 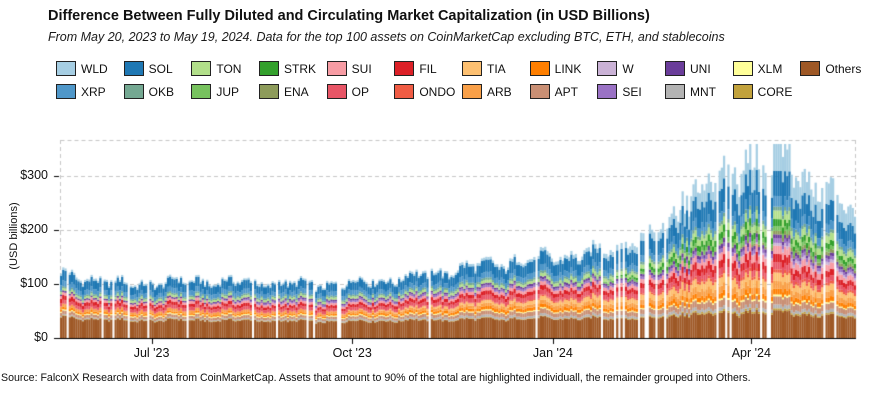 What do you see at coordinates (552, 353) in the screenshot?
I see `x-tick-label: Jan '24` at bounding box center [552, 353].